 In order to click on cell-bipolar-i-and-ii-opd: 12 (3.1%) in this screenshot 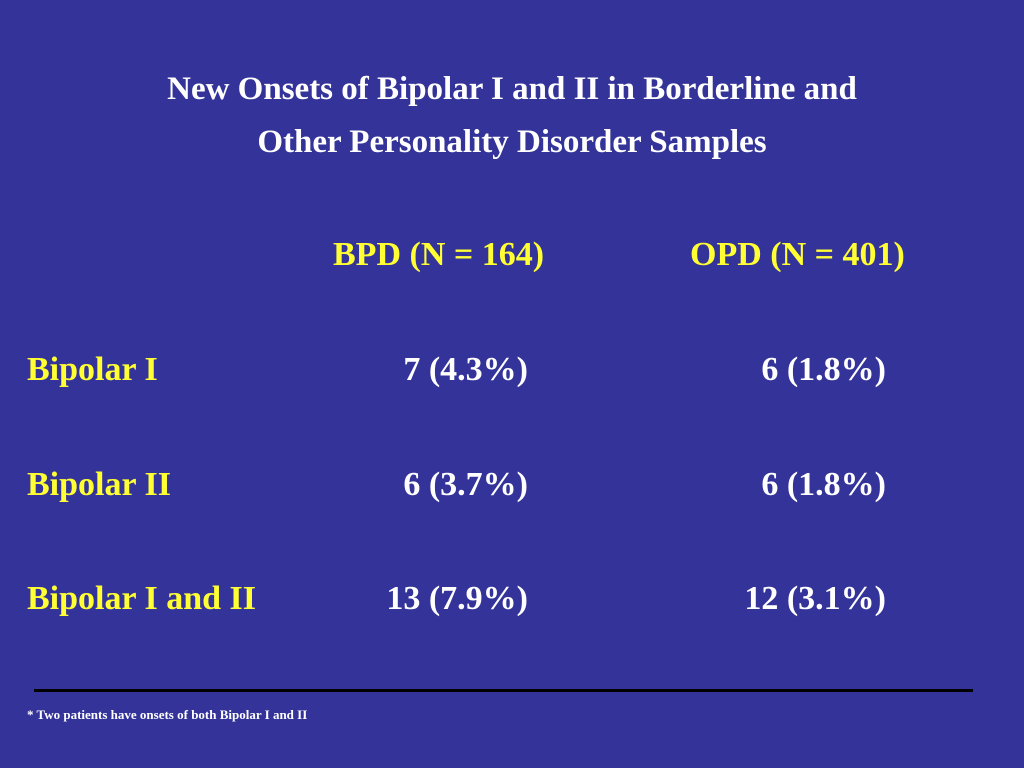, I will do `click(815, 598)`.